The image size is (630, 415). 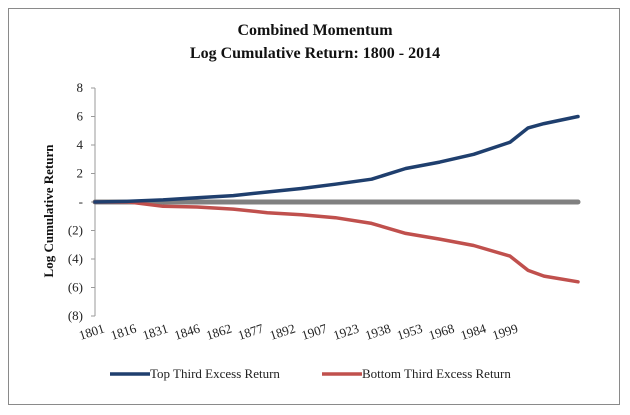 What do you see at coordinates (124, 331) in the screenshot?
I see `x-tick-label: 1816` at bounding box center [124, 331].